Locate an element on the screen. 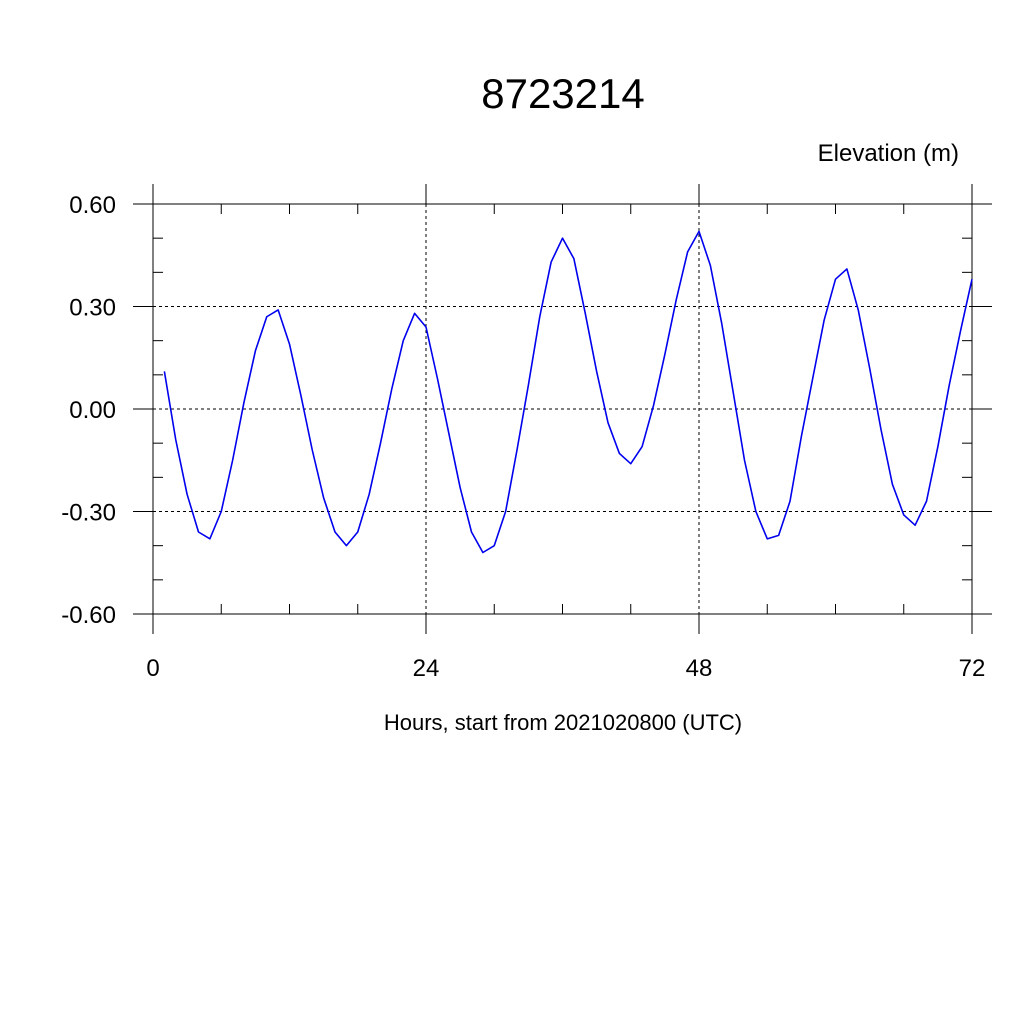  y-axis-label: Elevation (m) is located at coordinates (888, 153).